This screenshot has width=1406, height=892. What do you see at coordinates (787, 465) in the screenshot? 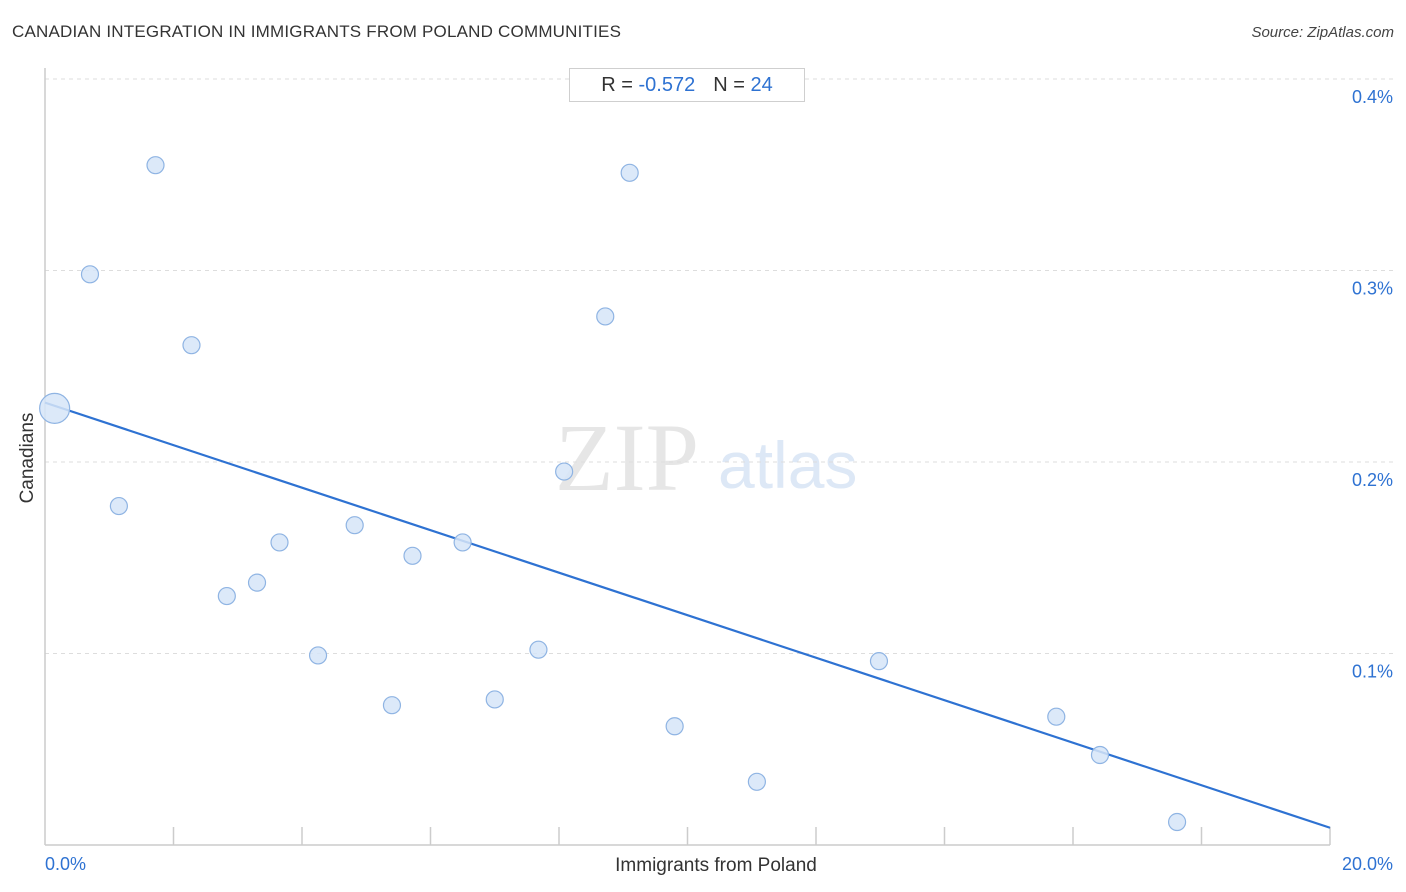
I see `watermark-atlas-text: atlas` at bounding box center [787, 465].